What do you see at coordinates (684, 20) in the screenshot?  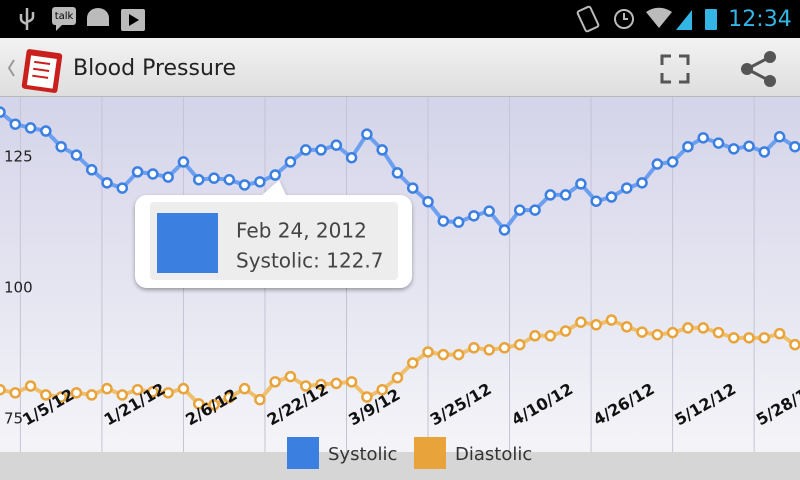 I see `signal-icon` at bounding box center [684, 20].